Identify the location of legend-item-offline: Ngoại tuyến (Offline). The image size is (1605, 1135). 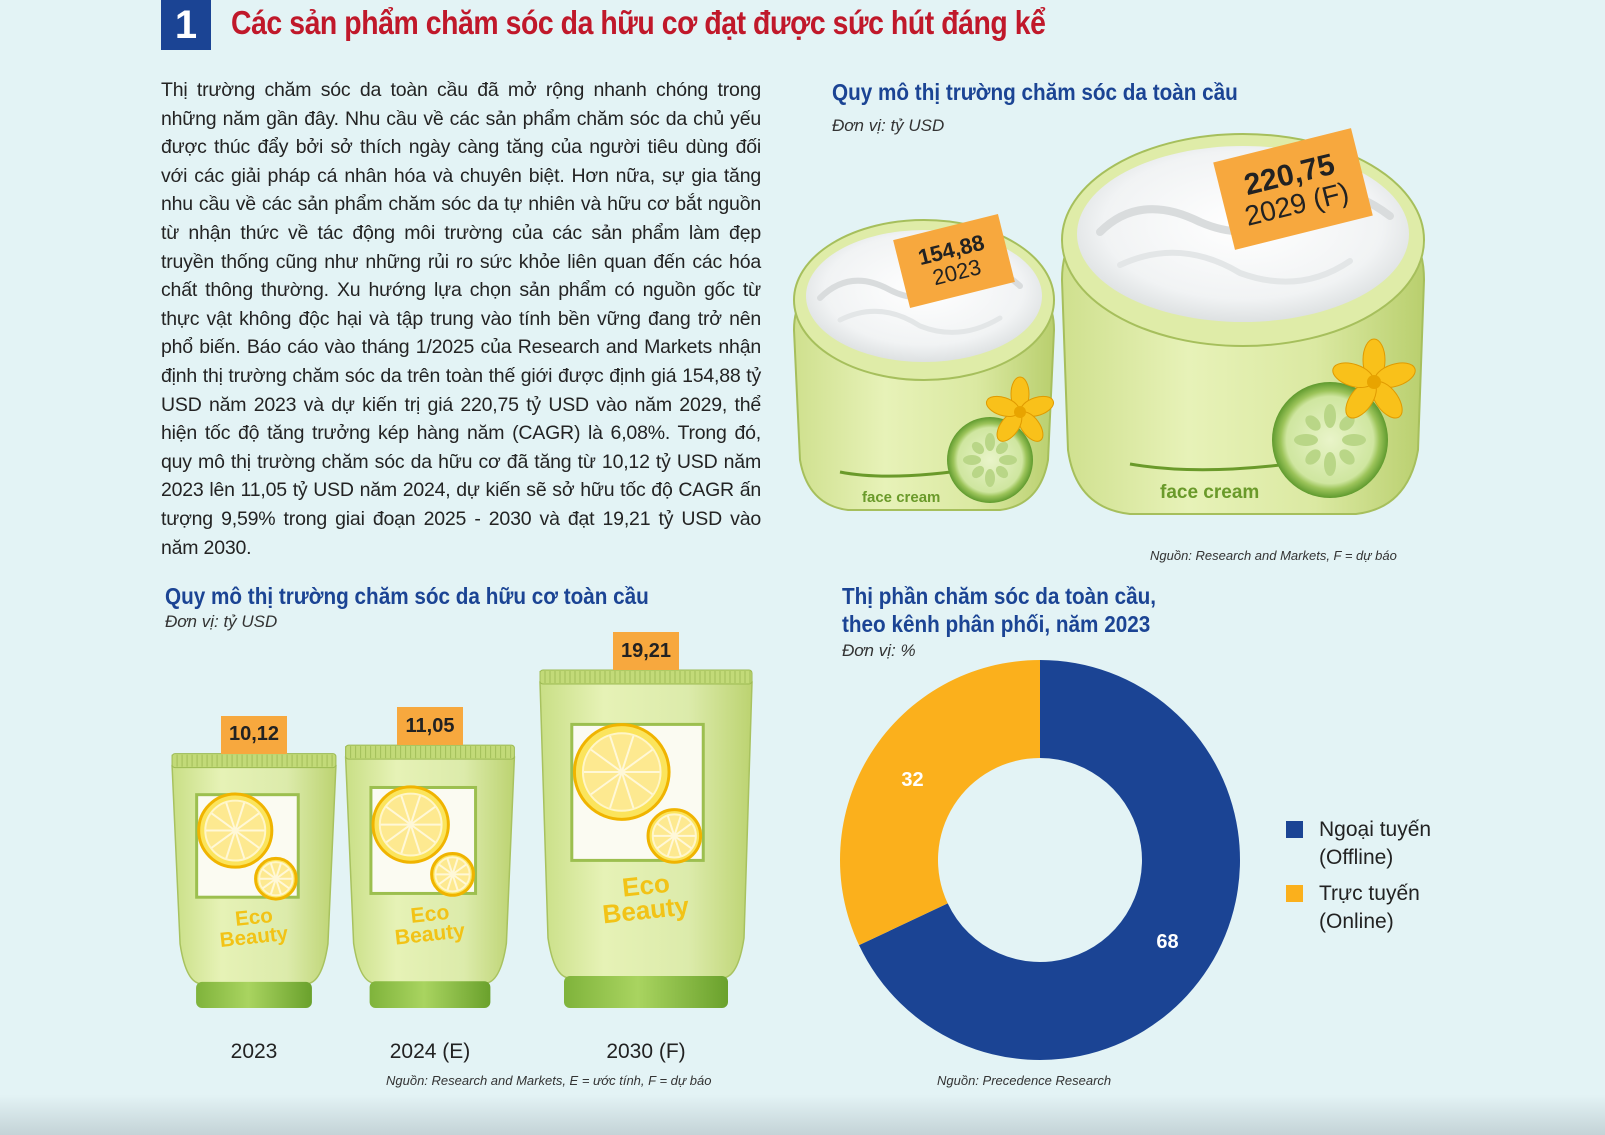
(1358, 844).